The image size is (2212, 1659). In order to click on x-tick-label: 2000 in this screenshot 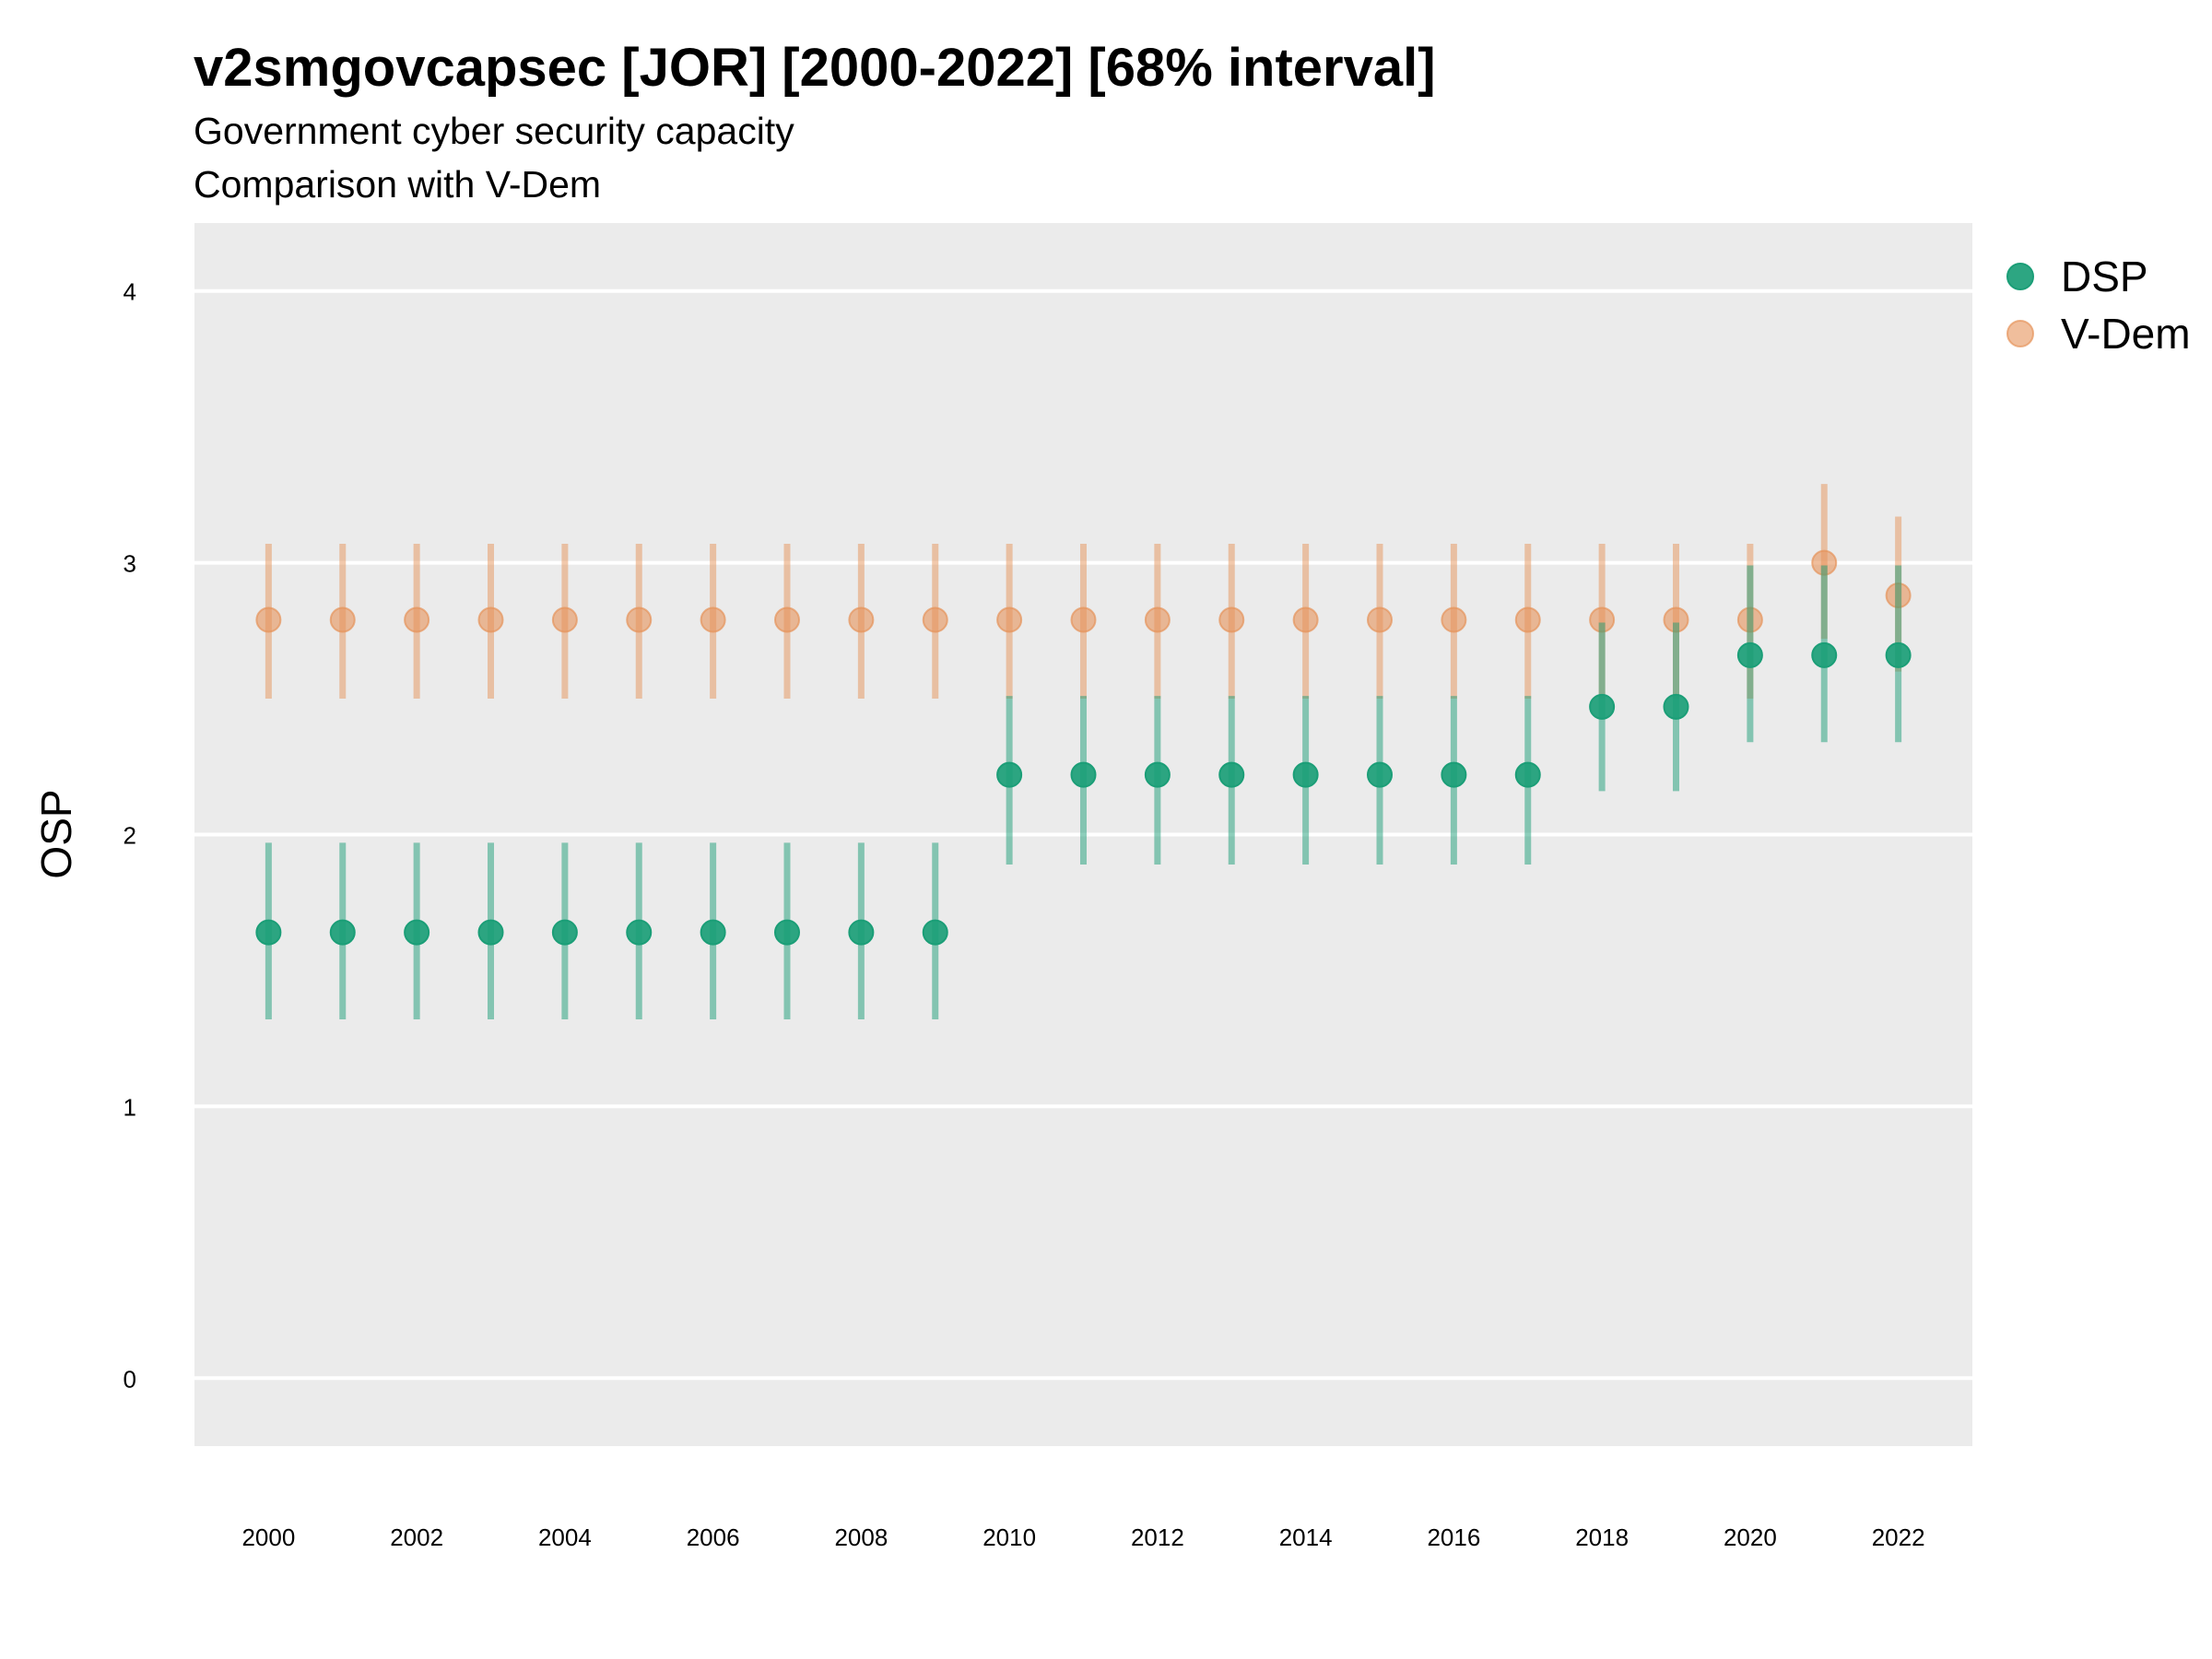, I will do `click(268, 1537)`.